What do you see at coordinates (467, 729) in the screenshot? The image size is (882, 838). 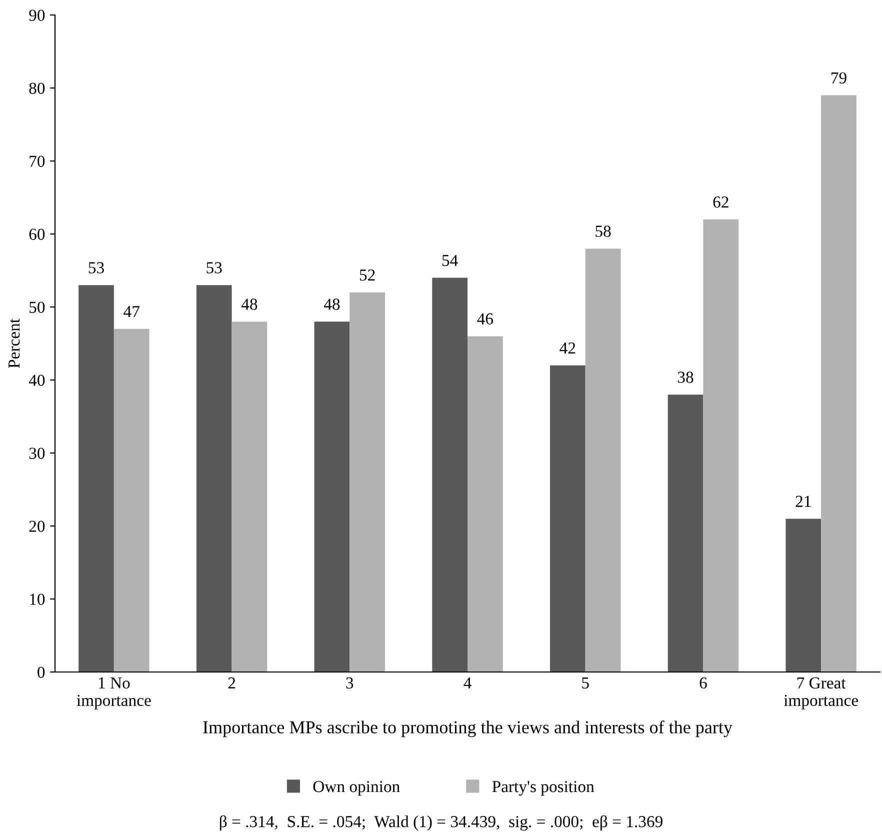 I see `x-axis-title: Importance MPs ascribe to promoting the views and interests of the party` at bounding box center [467, 729].